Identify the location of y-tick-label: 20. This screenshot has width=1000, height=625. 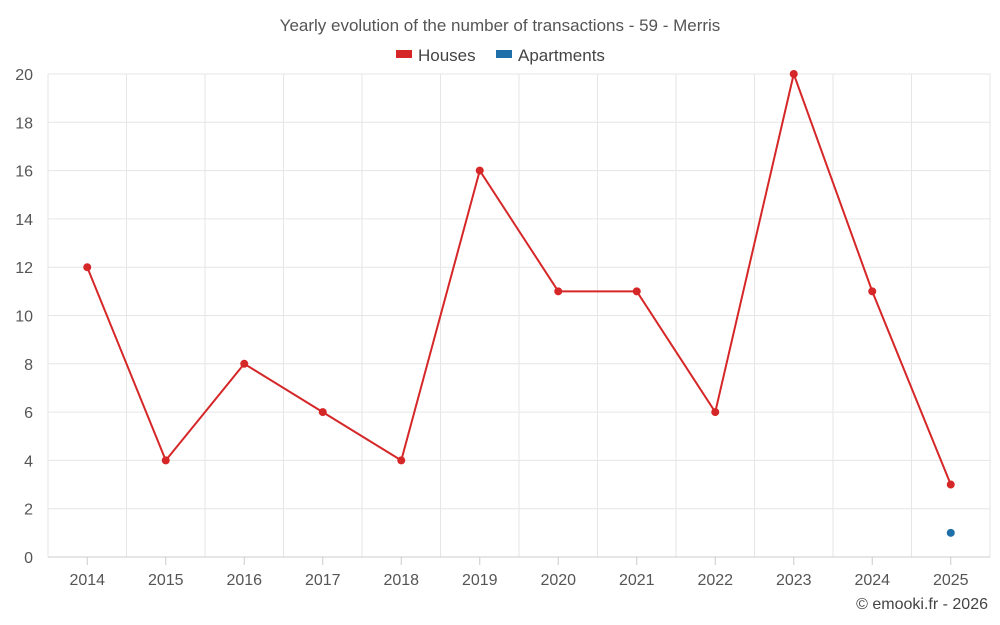
(24, 75).